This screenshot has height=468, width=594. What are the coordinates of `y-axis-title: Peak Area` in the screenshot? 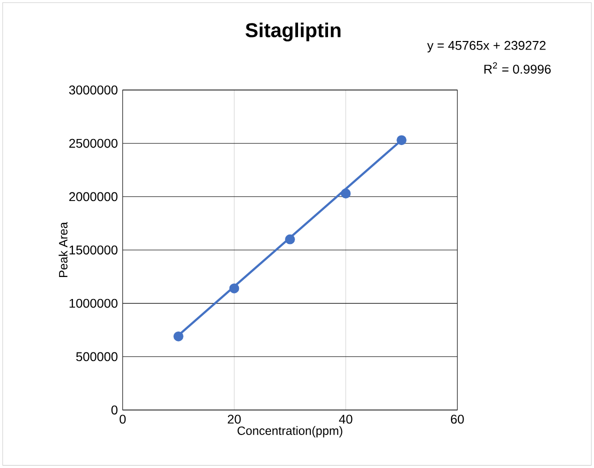 It's located at (63, 250).